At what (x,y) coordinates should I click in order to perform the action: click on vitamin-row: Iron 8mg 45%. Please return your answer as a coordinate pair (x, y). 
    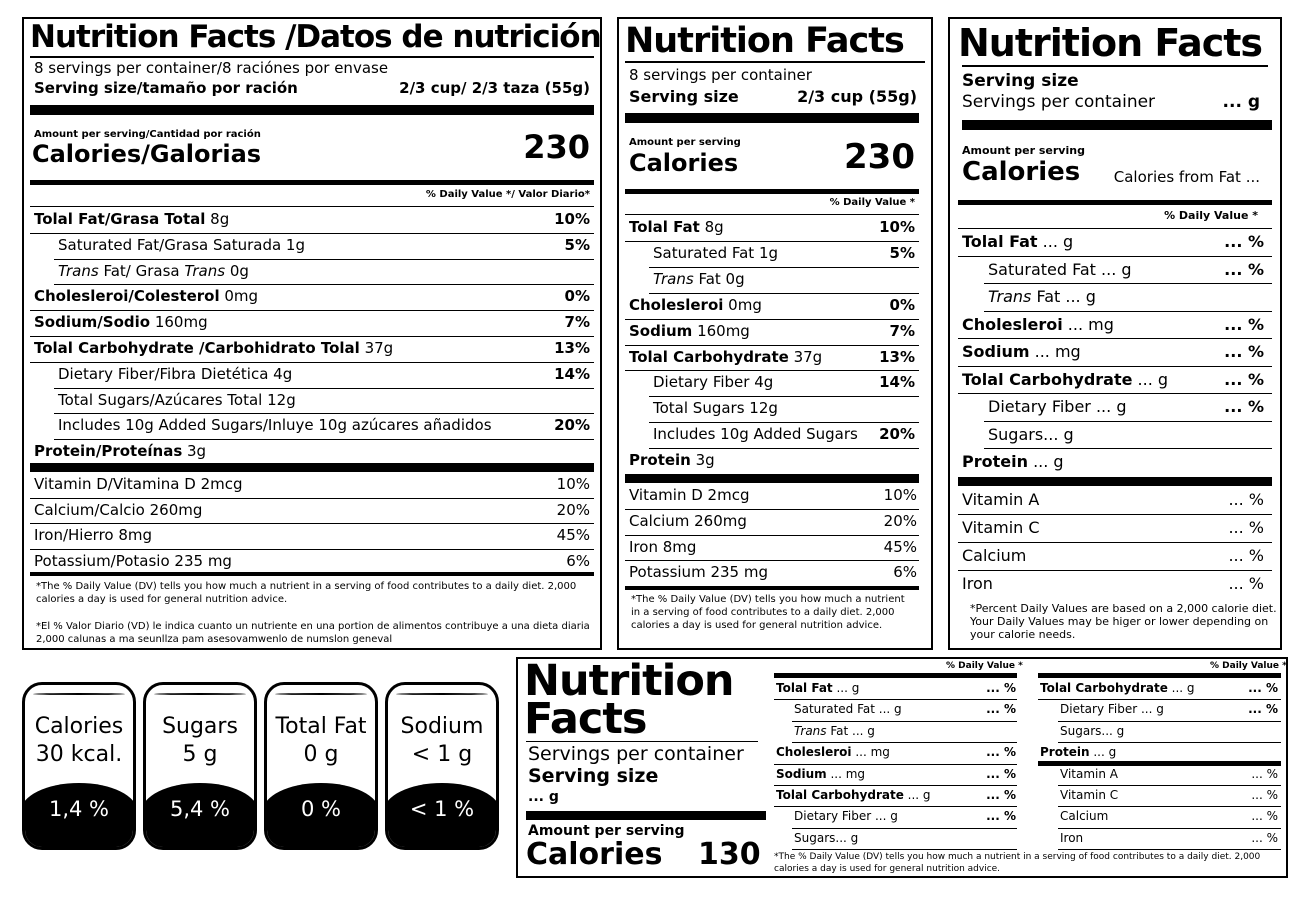
    Looking at the image, I should click on (773, 548).